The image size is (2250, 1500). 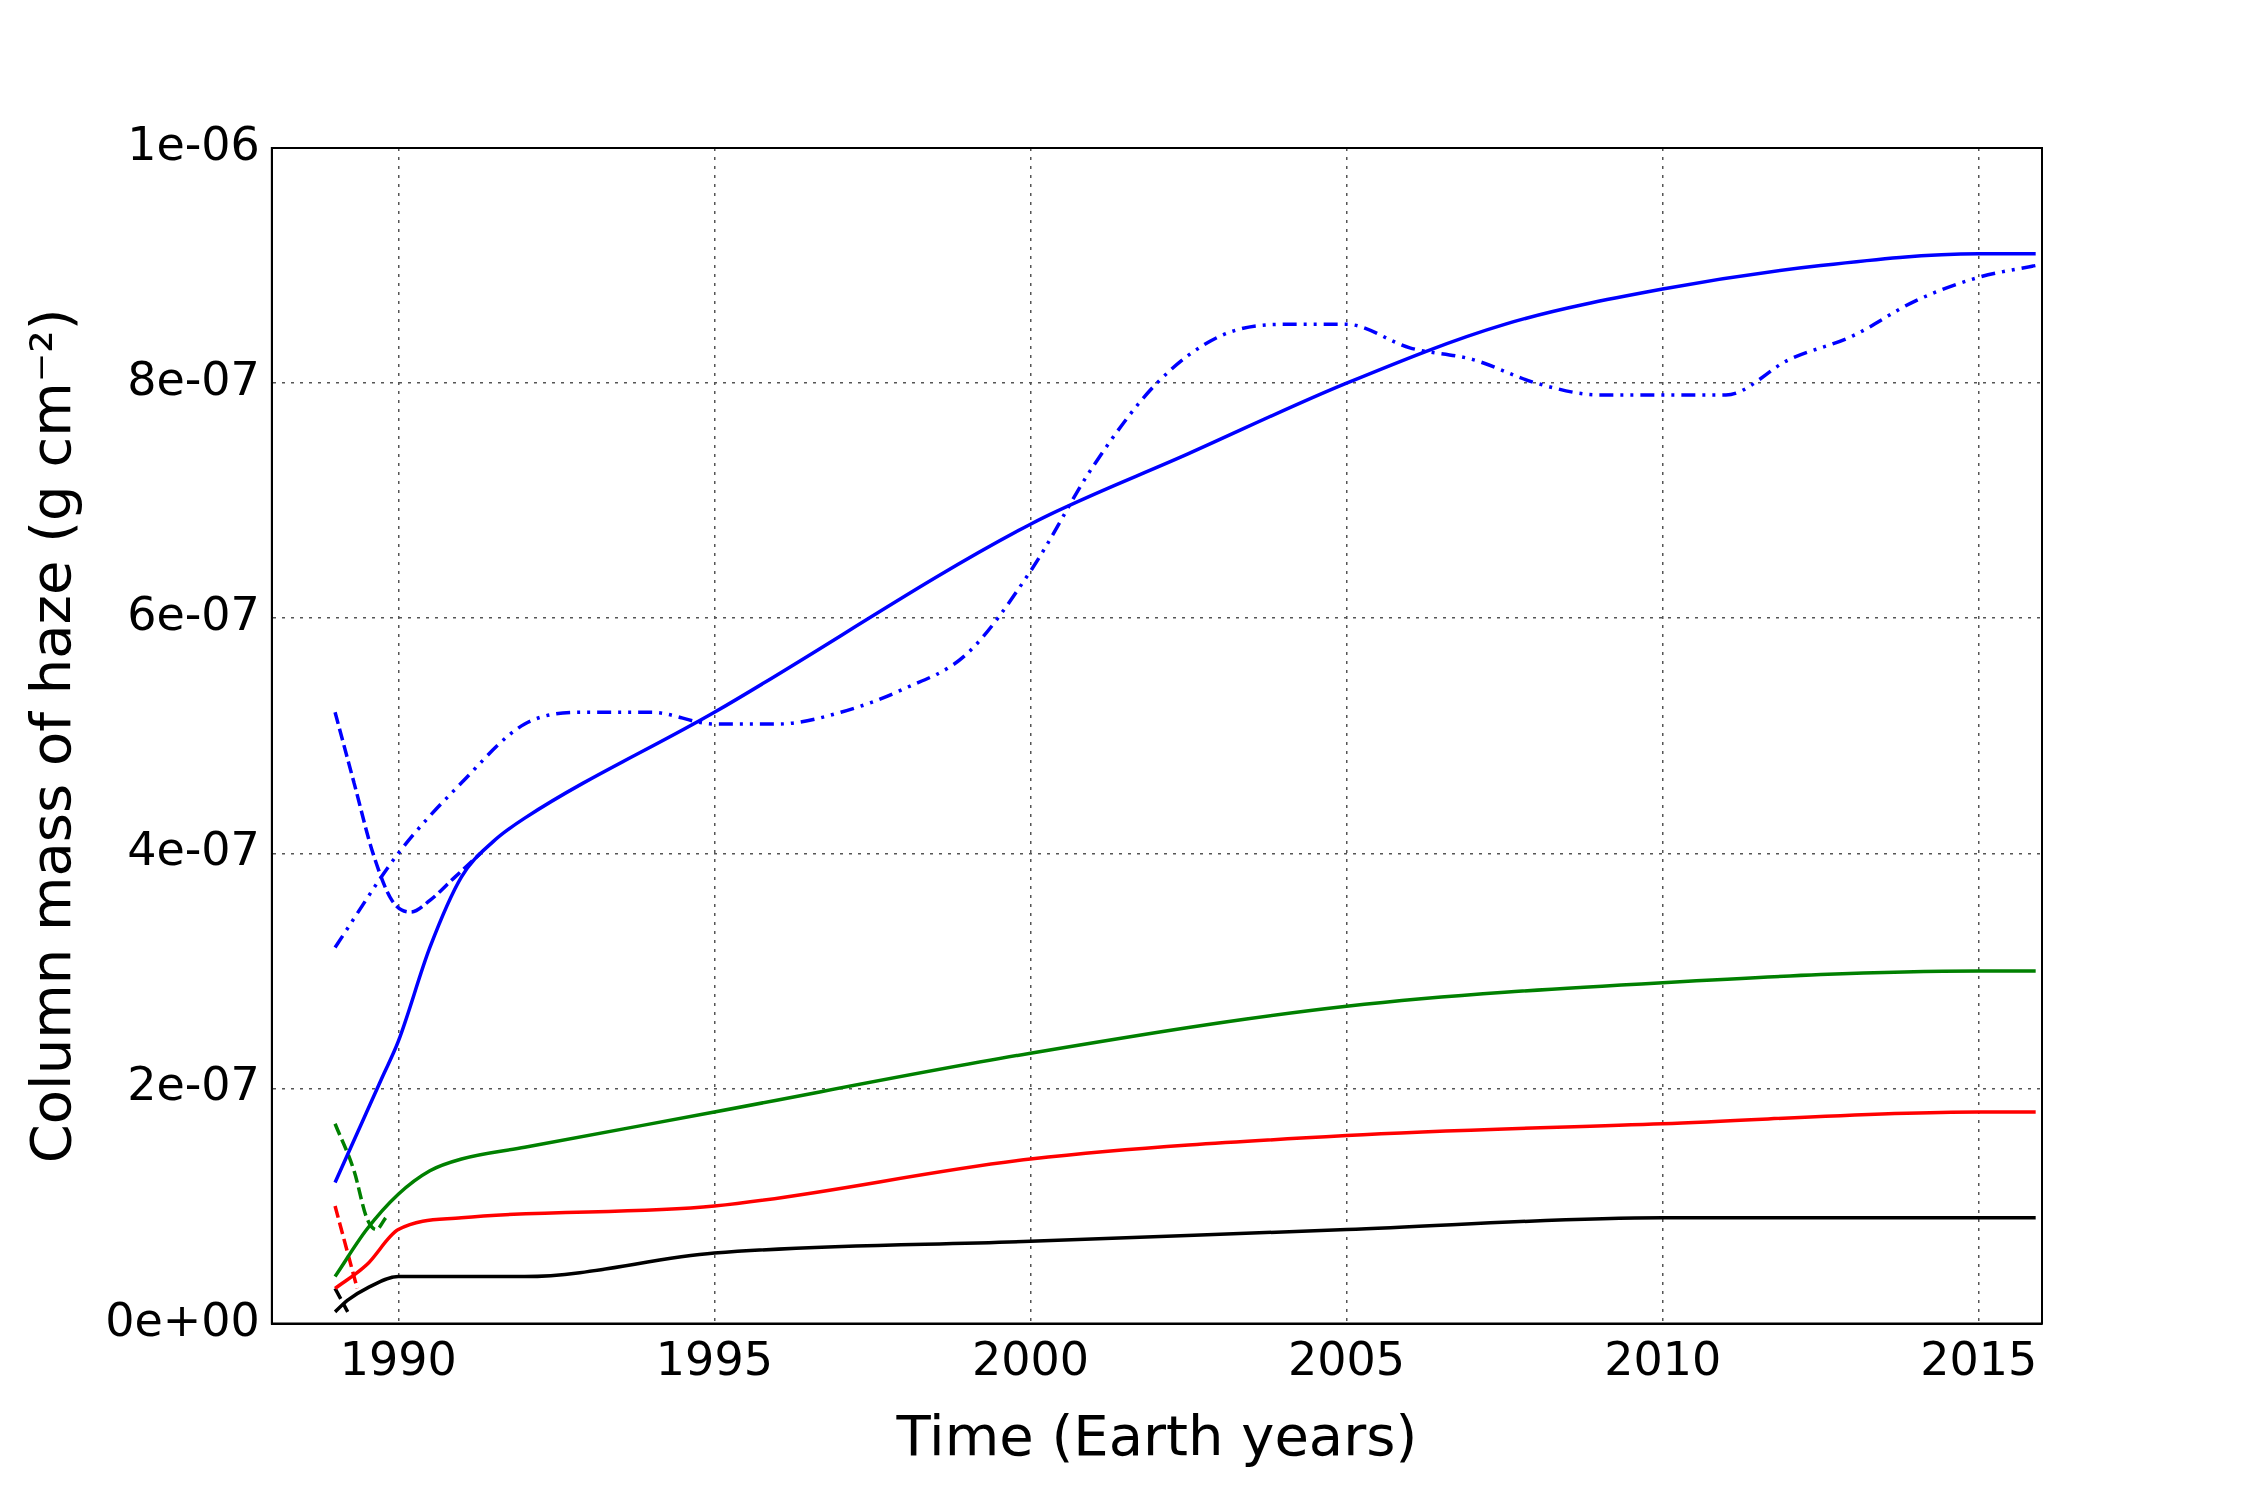 I want to click on x-tick-label: 1995, so click(x=714, y=1359).